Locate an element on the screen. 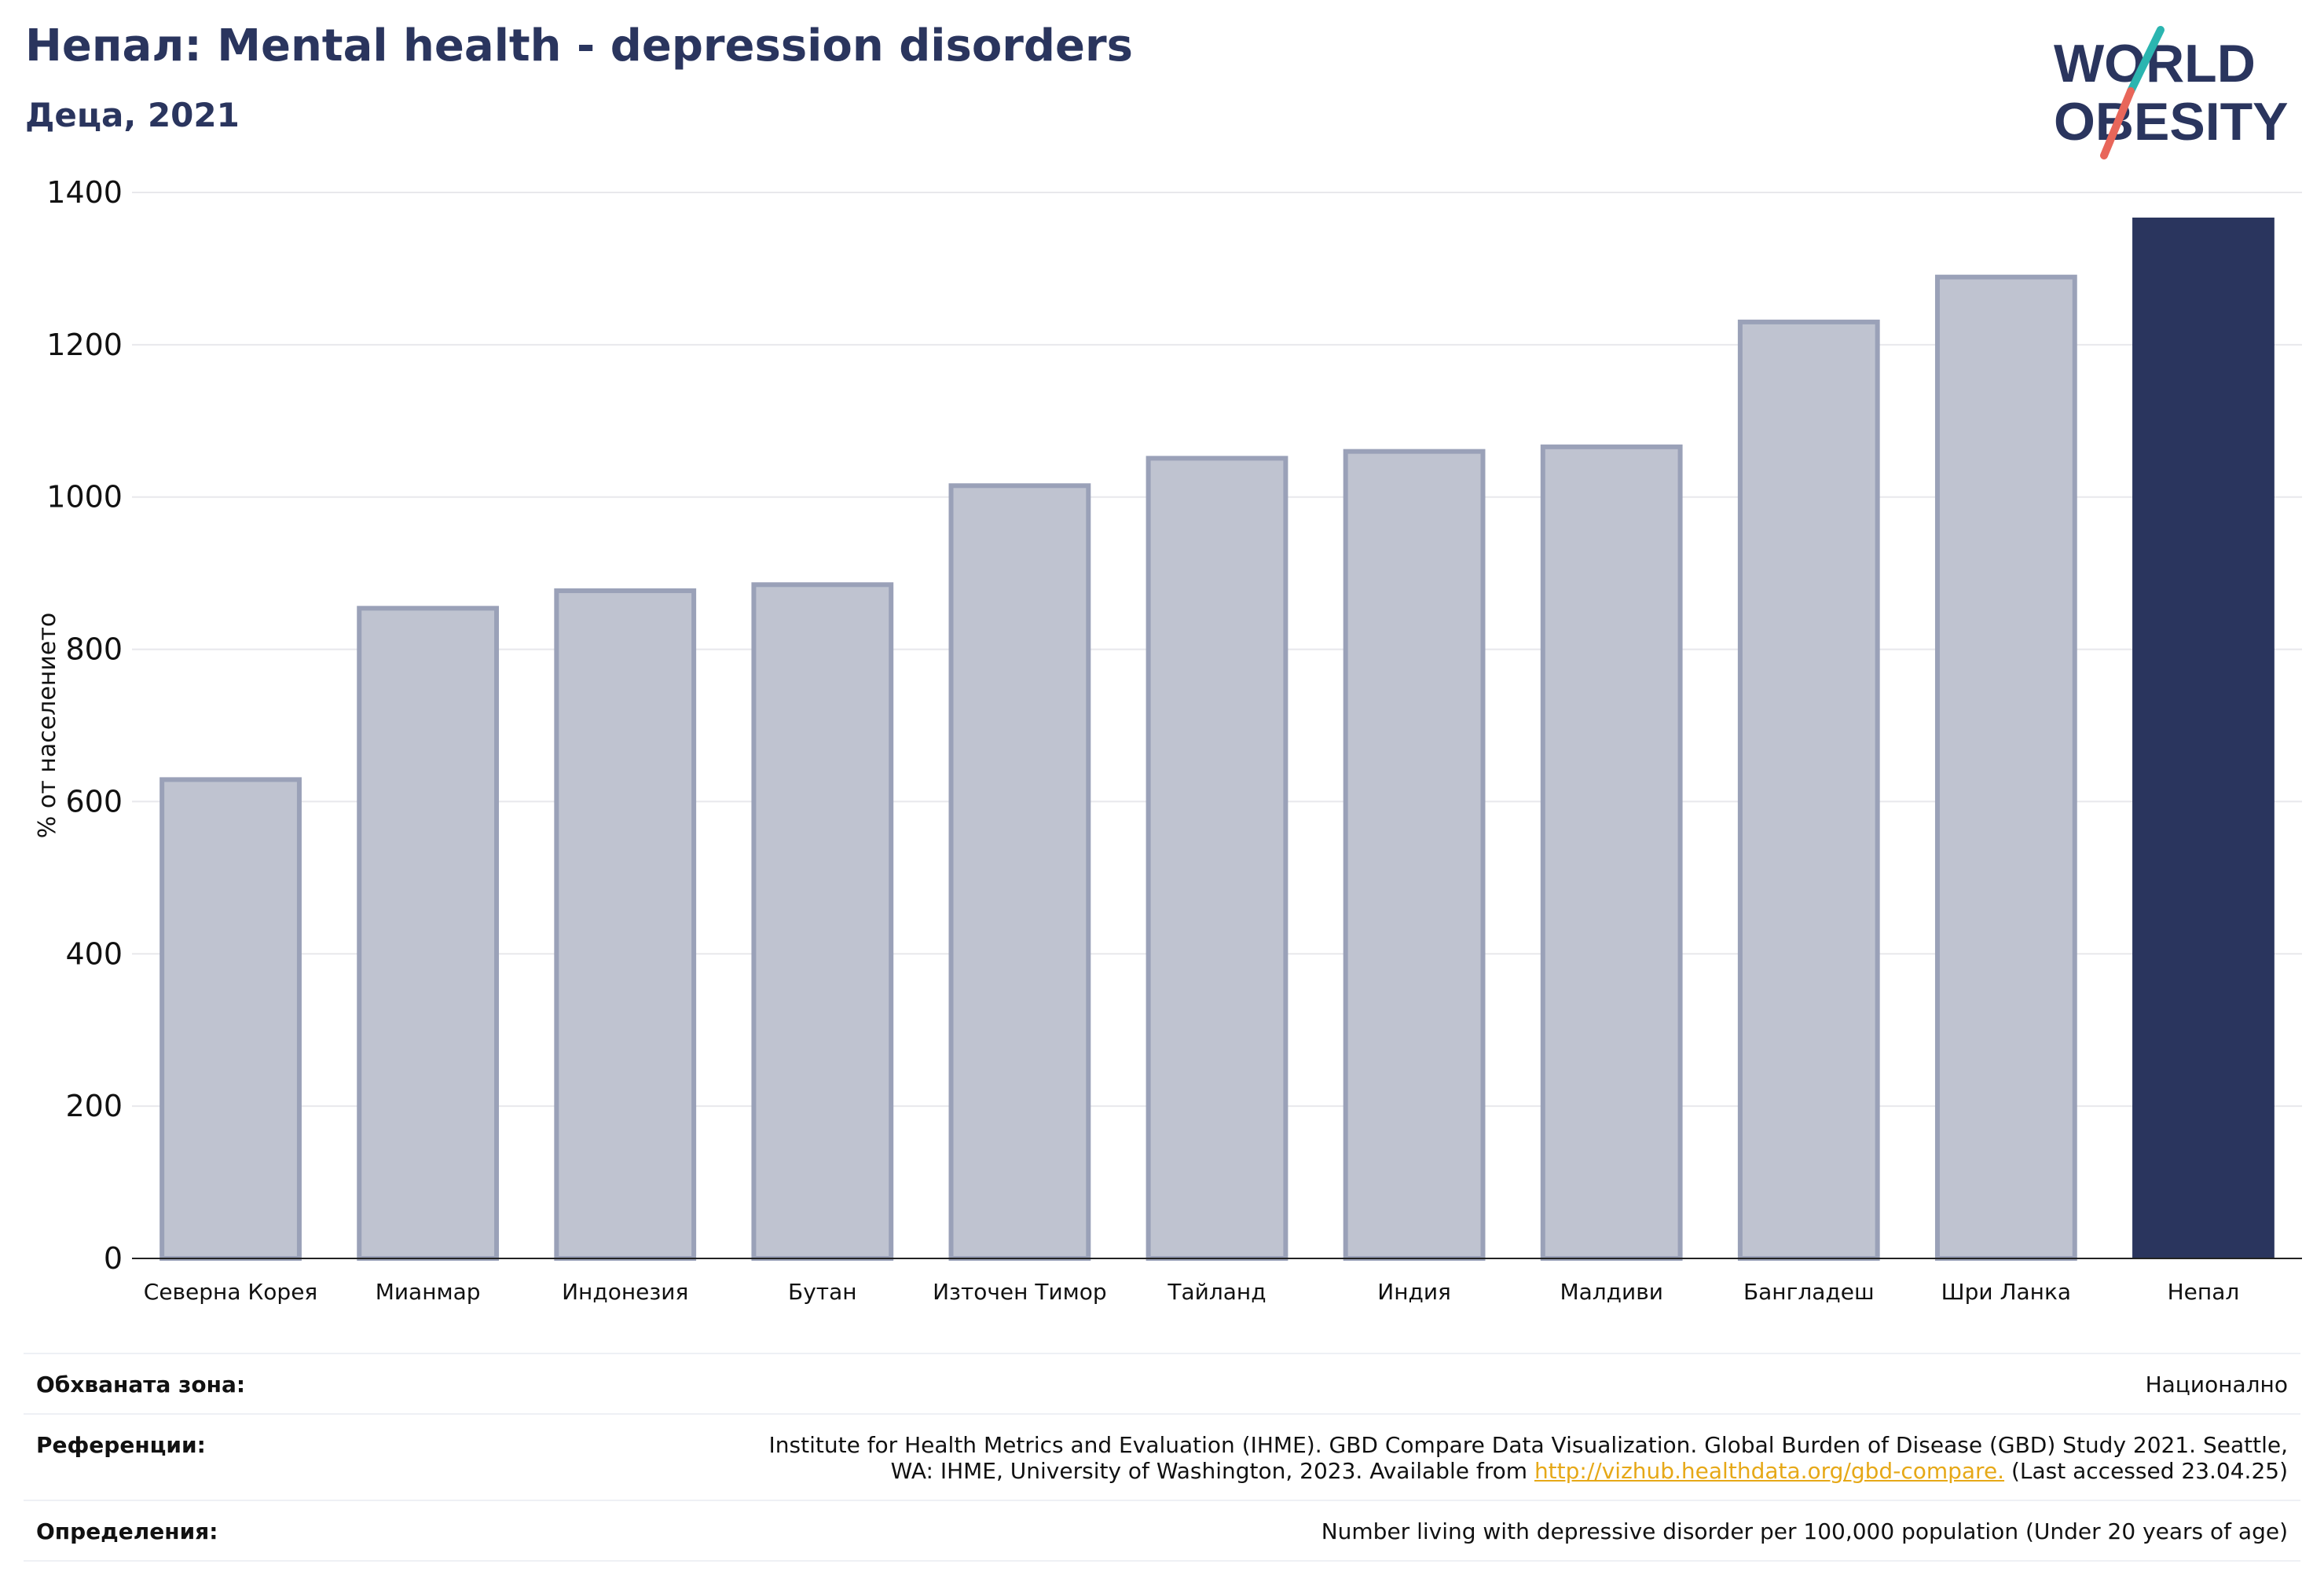 The height and width of the screenshot is (1586, 2324). x-tick-label: Тайланд is located at coordinates (1216, 1291).